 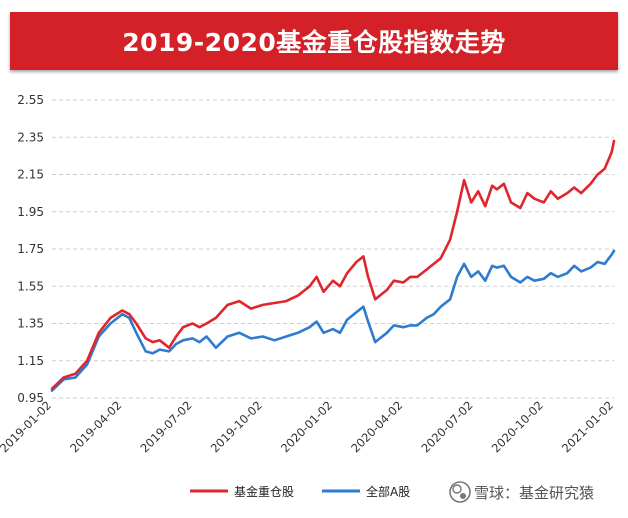 What do you see at coordinates (30, 212) in the screenshot?
I see `y-tick-label: 1.95` at bounding box center [30, 212].